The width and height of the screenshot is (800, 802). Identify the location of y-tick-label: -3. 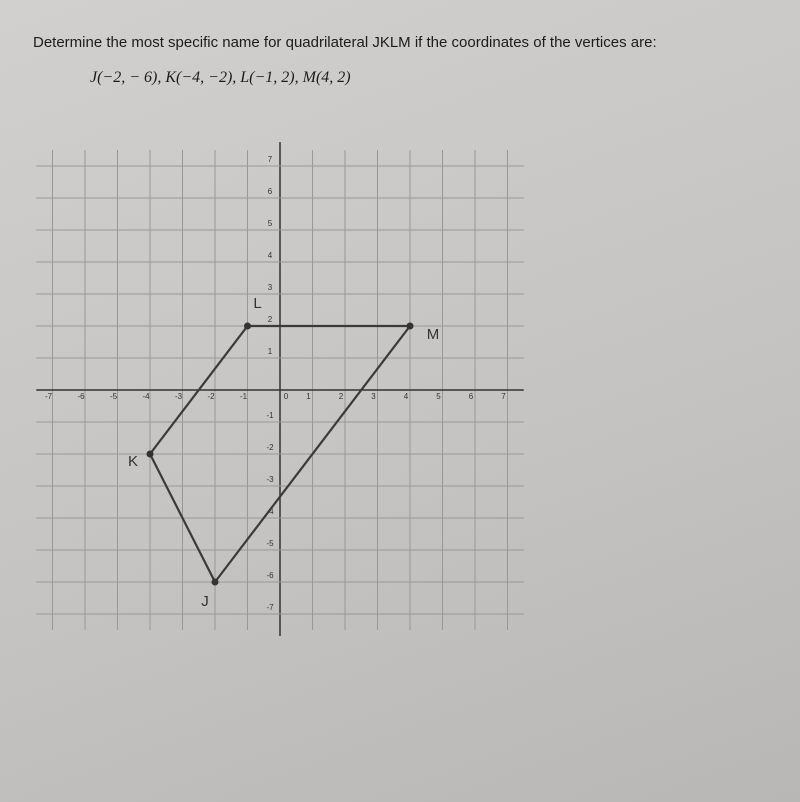
(270, 479).